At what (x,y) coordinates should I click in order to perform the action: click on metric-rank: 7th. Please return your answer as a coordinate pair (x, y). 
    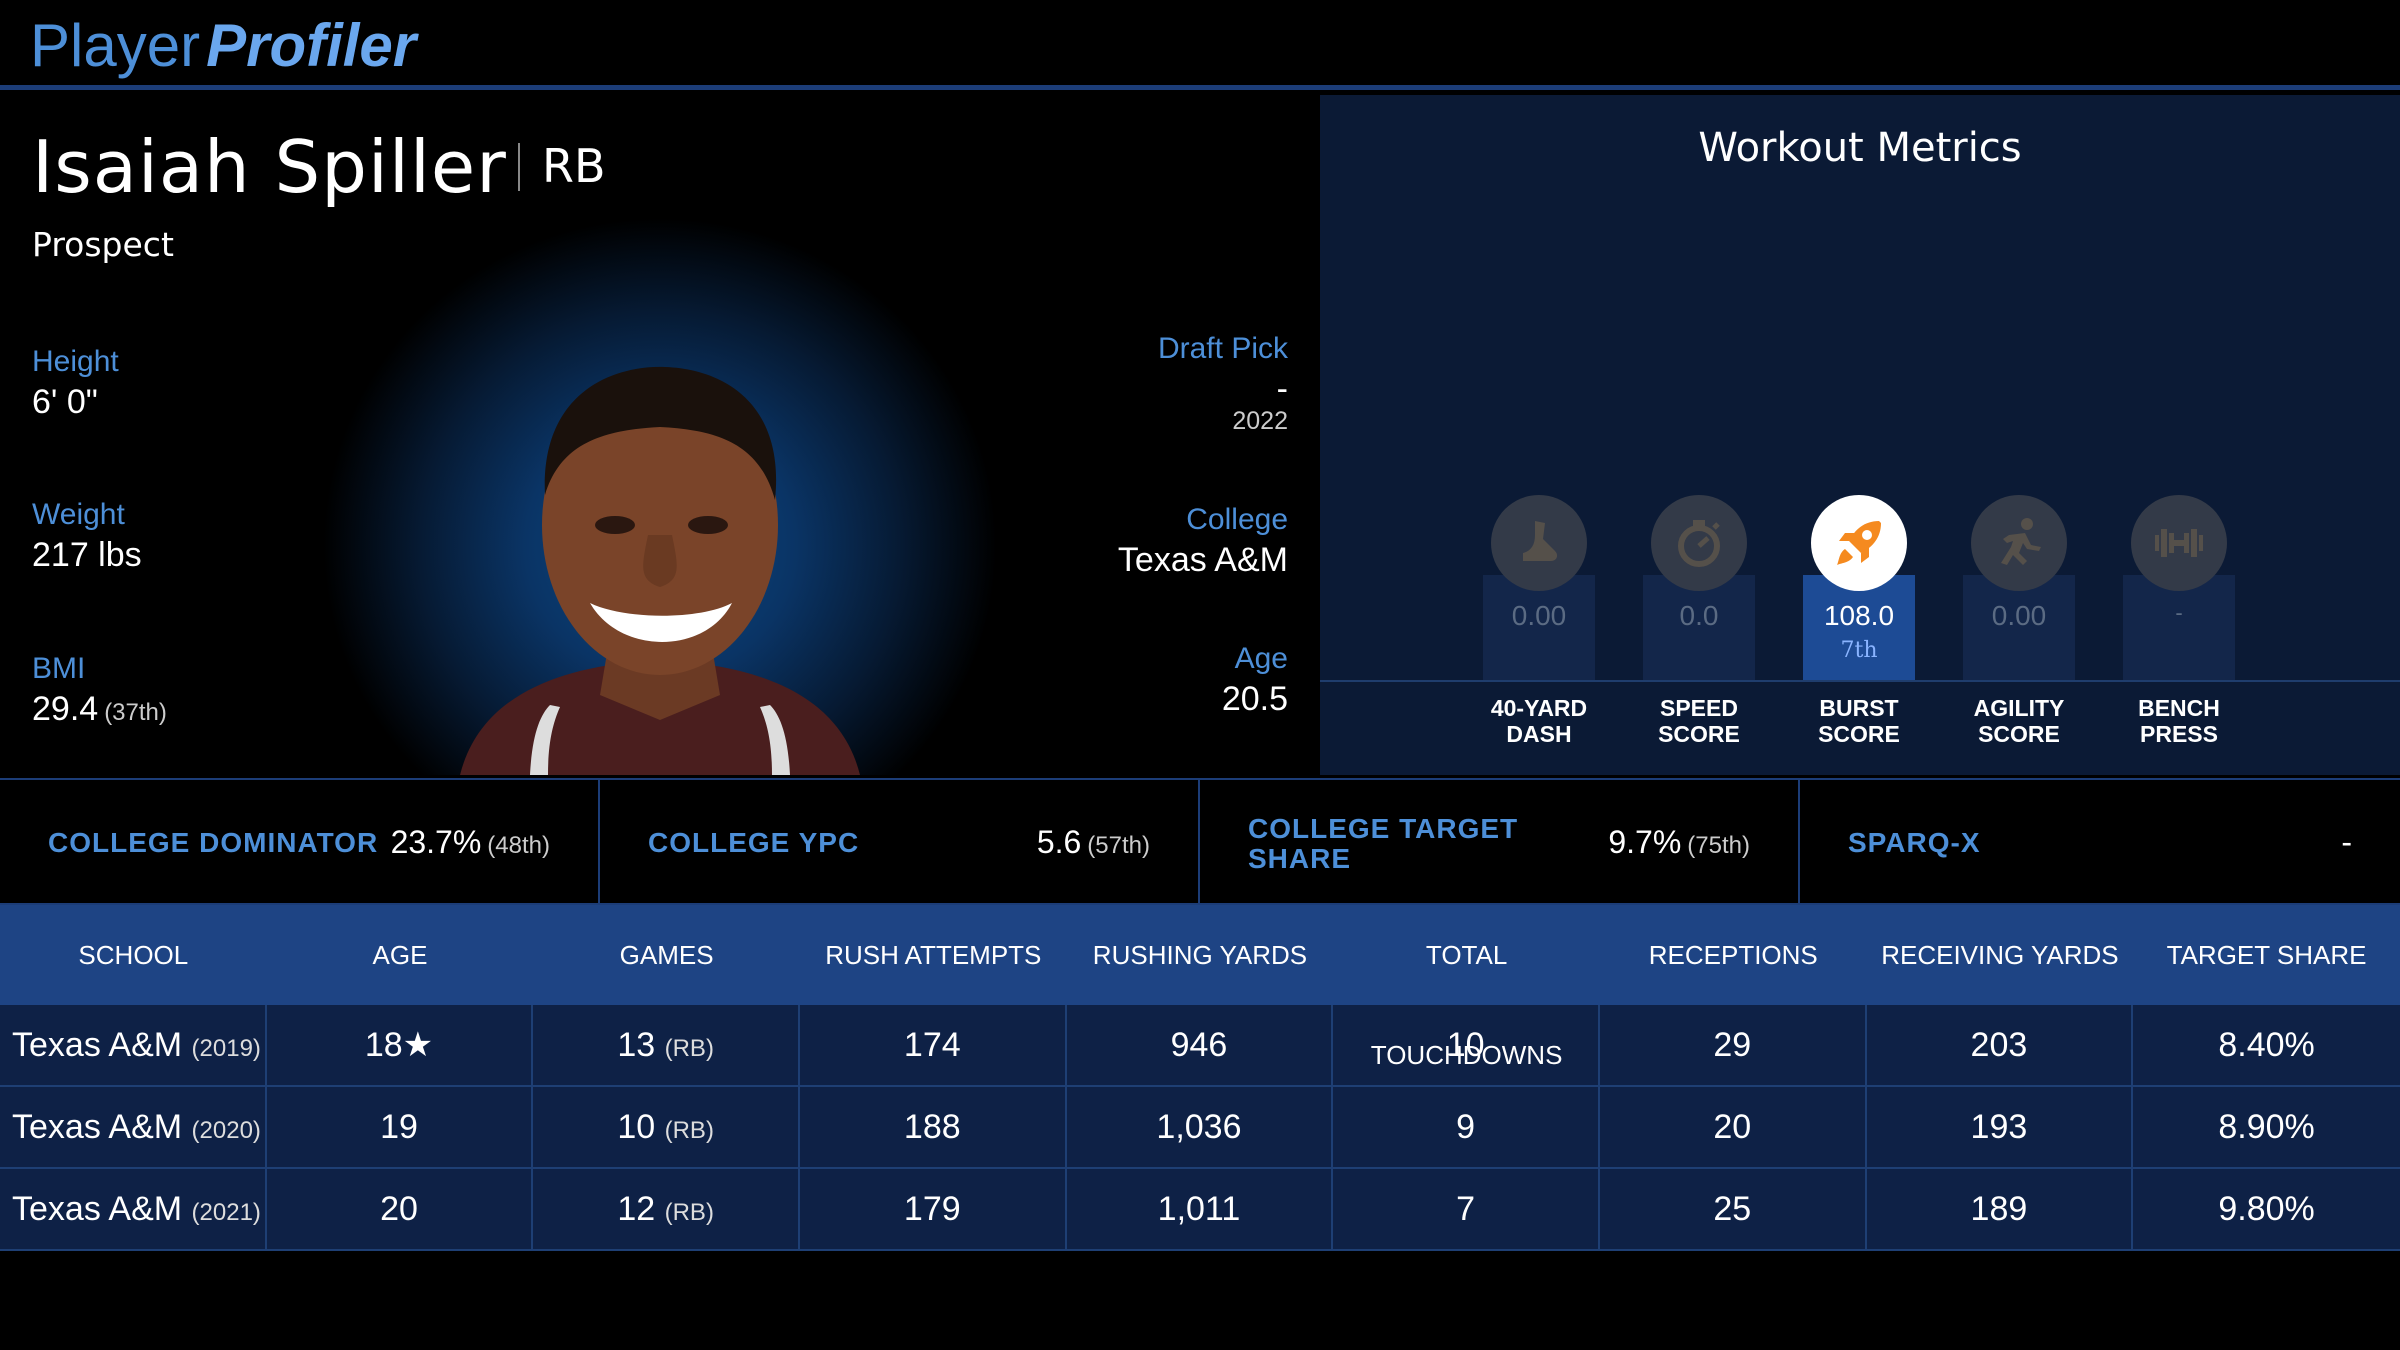
    Looking at the image, I should click on (1859, 650).